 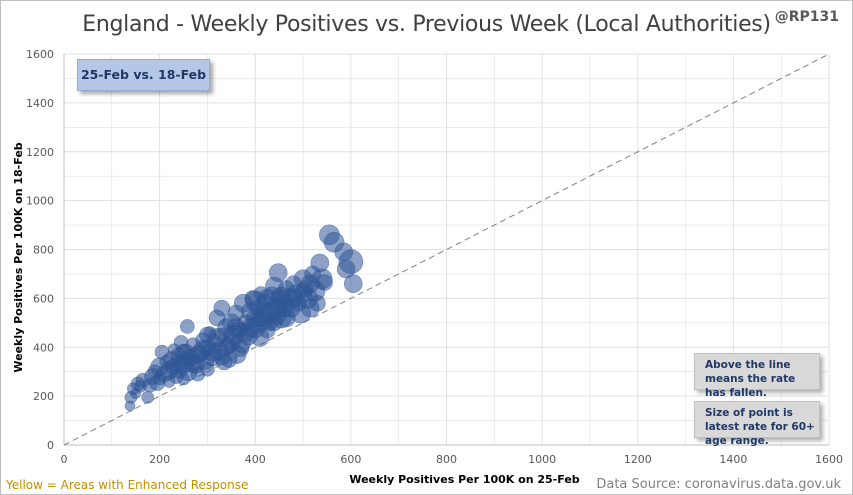 What do you see at coordinates (127, 485) in the screenshot?
I see `footer-enhanced-response-note: Yellow = Areas with Enhanced Response` at bounding box center [127, 485].